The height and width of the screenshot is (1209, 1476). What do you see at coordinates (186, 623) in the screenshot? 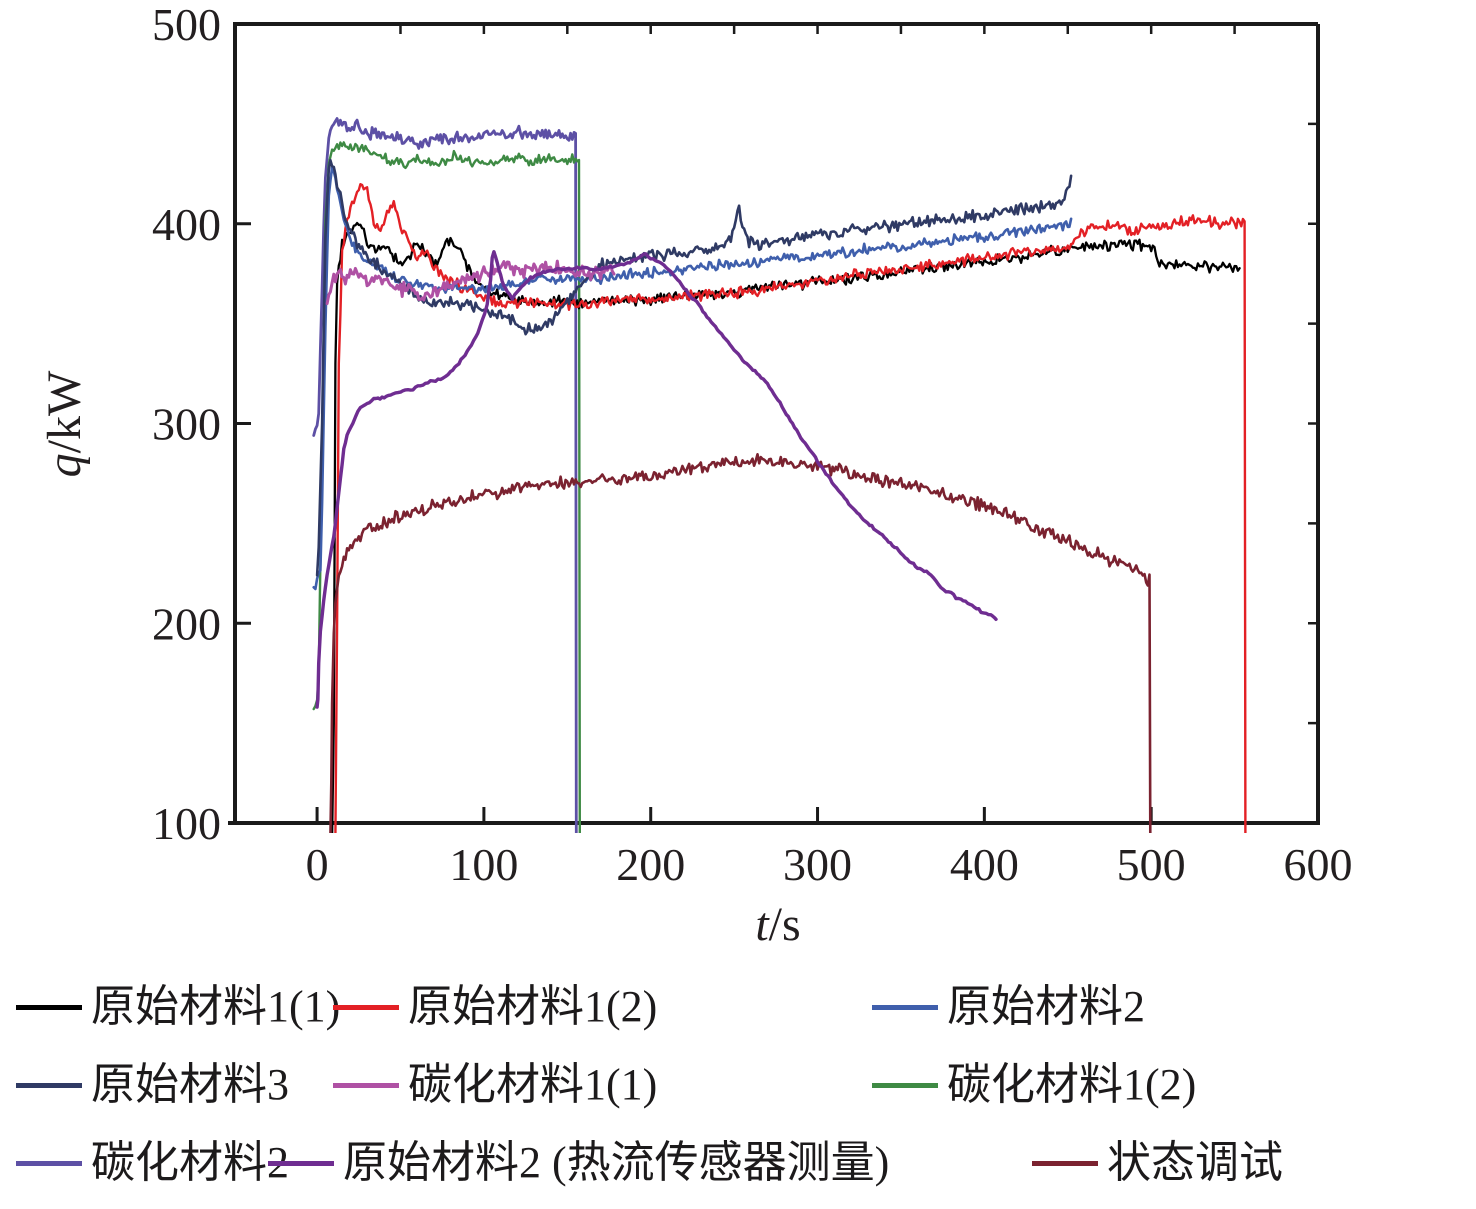
I see `y-tick-label: 200` at bounding box center [186, 623].